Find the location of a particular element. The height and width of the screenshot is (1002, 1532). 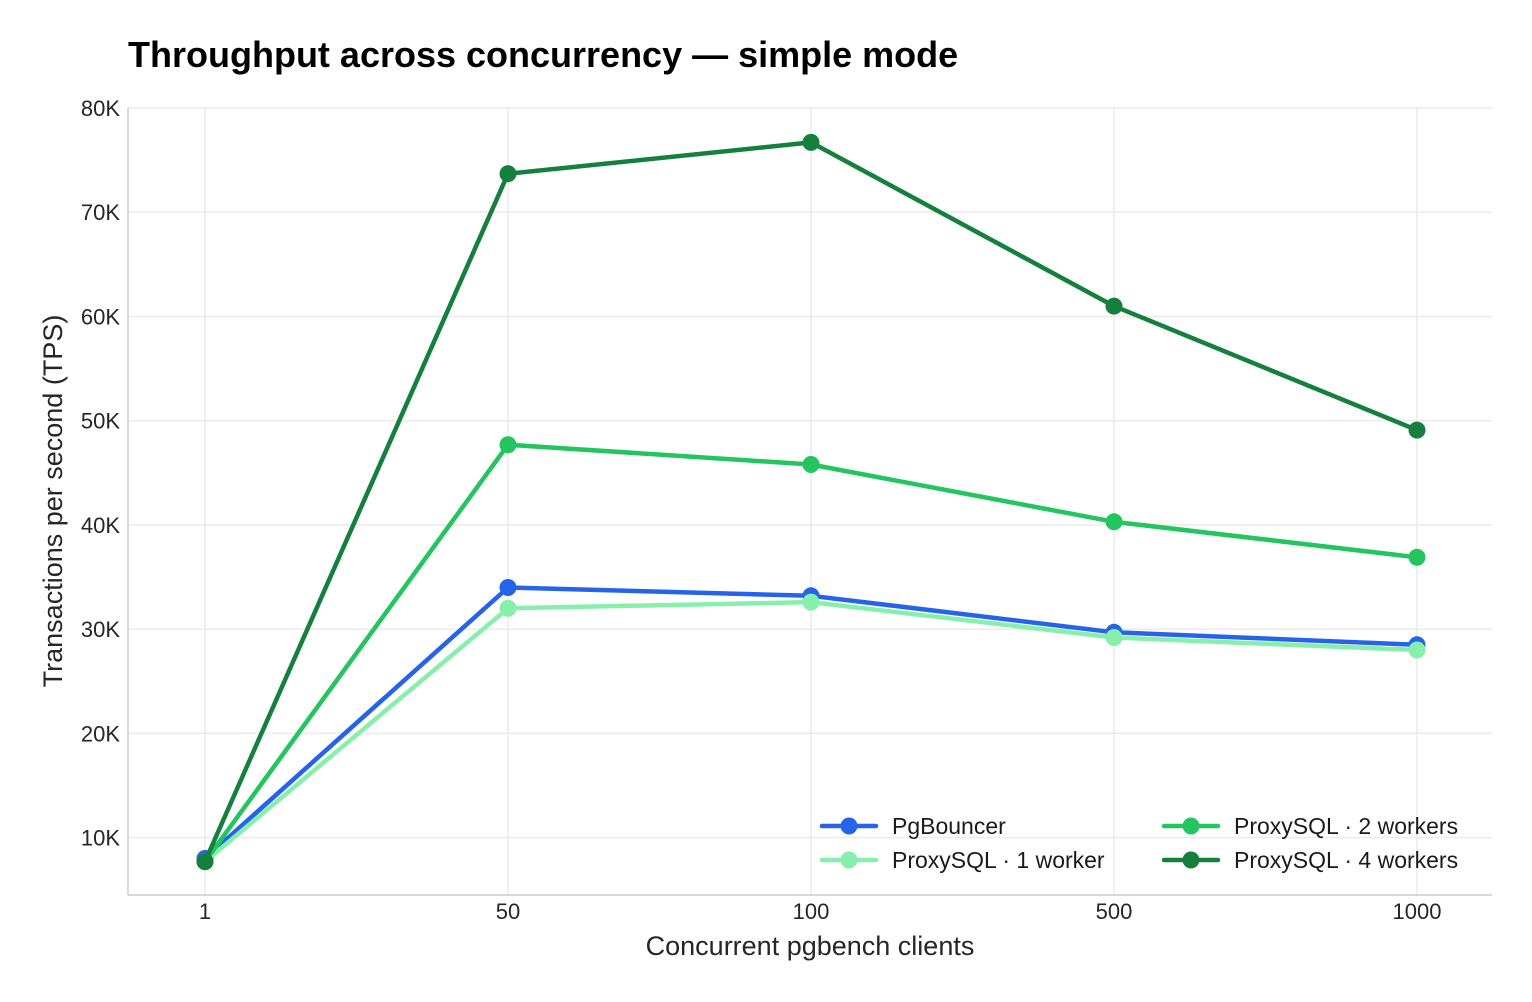

legend-item: PgBouncer is located at coordinates (912, 826).